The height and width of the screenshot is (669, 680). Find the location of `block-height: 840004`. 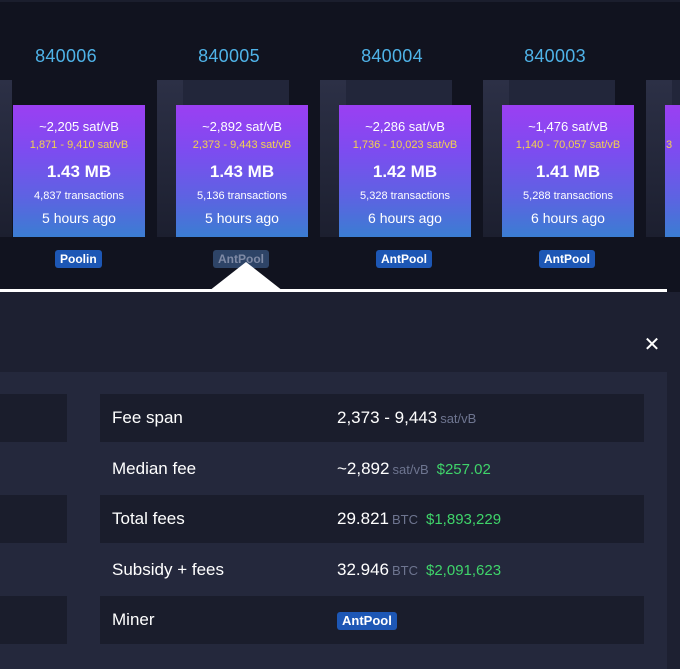

block-height: 840004 is located at coordinates (392, 56).